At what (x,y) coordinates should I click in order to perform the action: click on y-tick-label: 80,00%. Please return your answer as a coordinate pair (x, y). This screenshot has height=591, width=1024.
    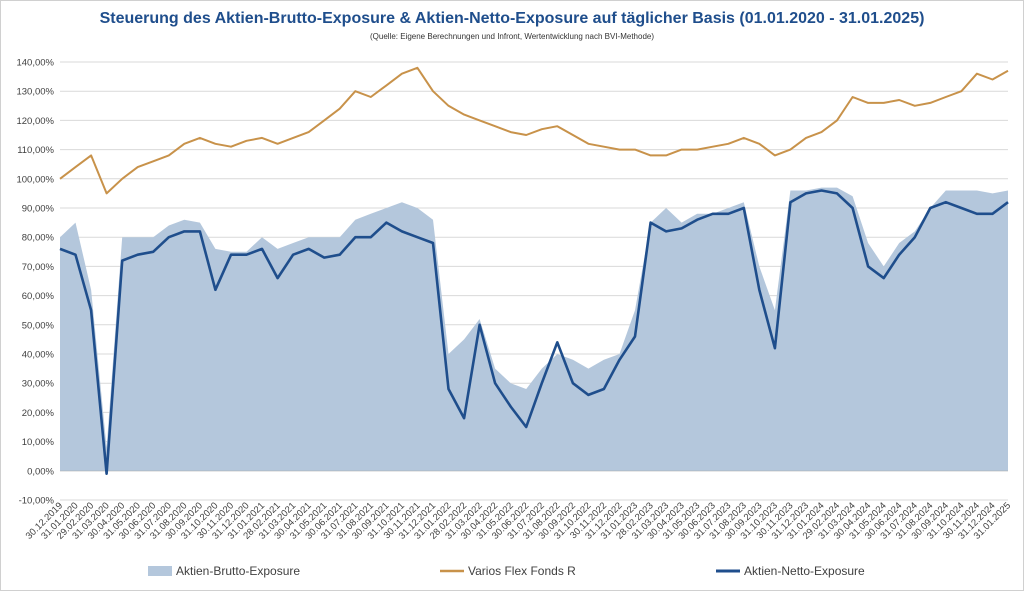
    Looking at the image, I should click on (38, 238).